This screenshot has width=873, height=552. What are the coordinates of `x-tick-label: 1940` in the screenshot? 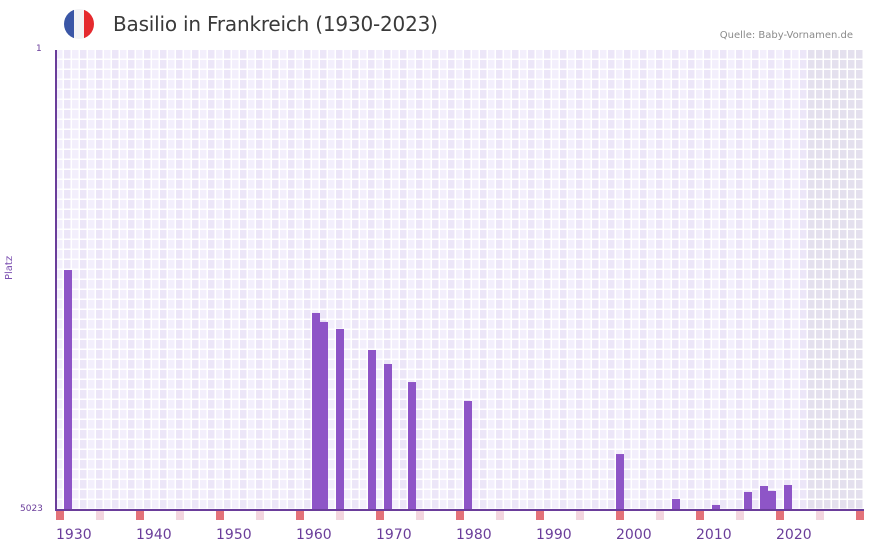 It's located at (154, 535).